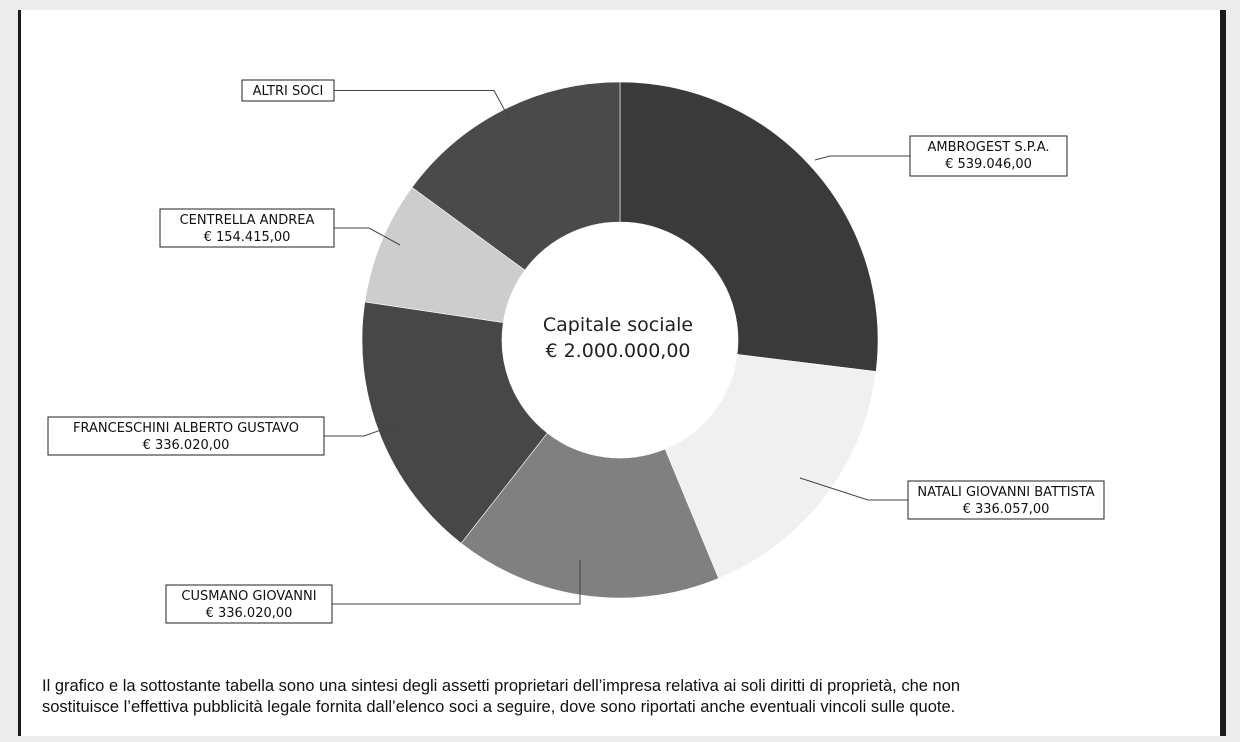 Image resolution: width=1240 pixels, height=742 pixels. I want to click on leader-natali-giovanni-battista, so click(853, 489).